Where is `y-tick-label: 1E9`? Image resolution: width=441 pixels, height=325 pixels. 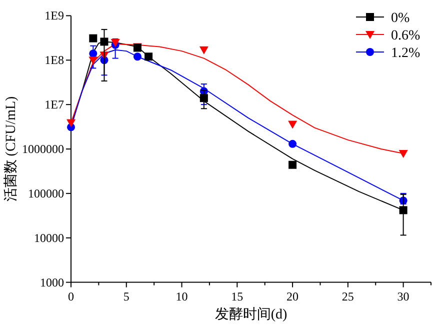 y-tick-label: 1E9 is located at coordinates (54, 15).